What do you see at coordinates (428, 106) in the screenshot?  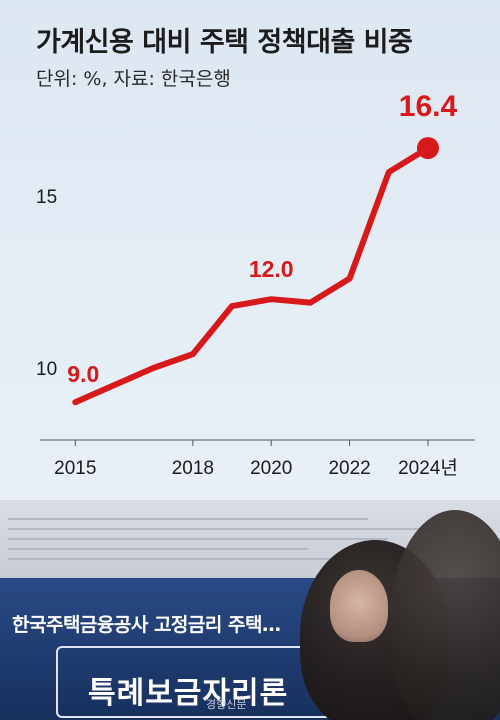 I see `data-label: 16.4` at bounding box center [428, 106].